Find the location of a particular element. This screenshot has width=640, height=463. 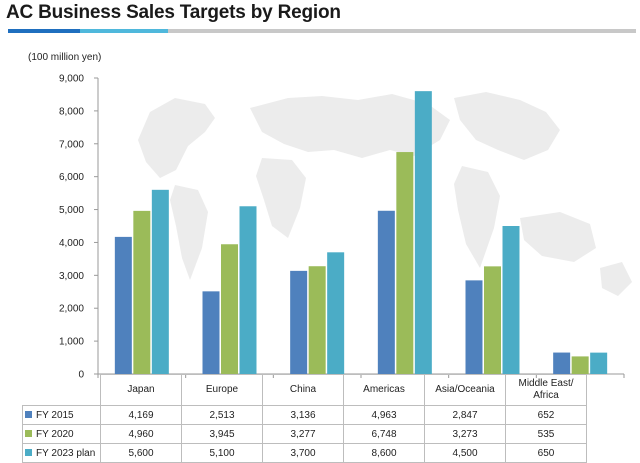

category-label-line: Japan is located at coordinates (141, 389).